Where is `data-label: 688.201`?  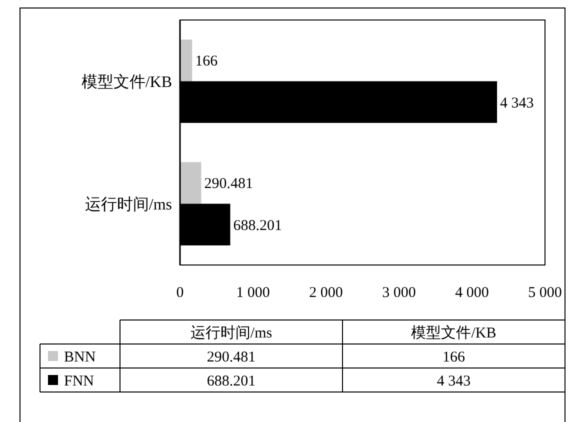 data-label: 688.201 is located at coordinates (257, 226).